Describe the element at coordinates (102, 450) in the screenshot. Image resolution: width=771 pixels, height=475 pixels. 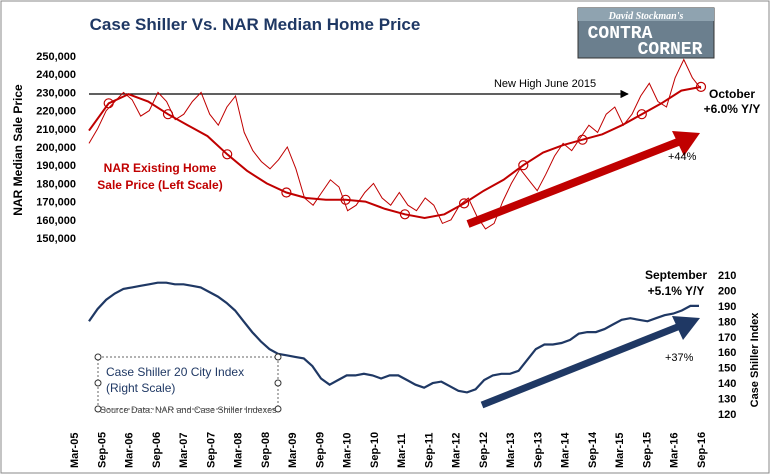
I see `x-tick-label: Sep-05` at that location.